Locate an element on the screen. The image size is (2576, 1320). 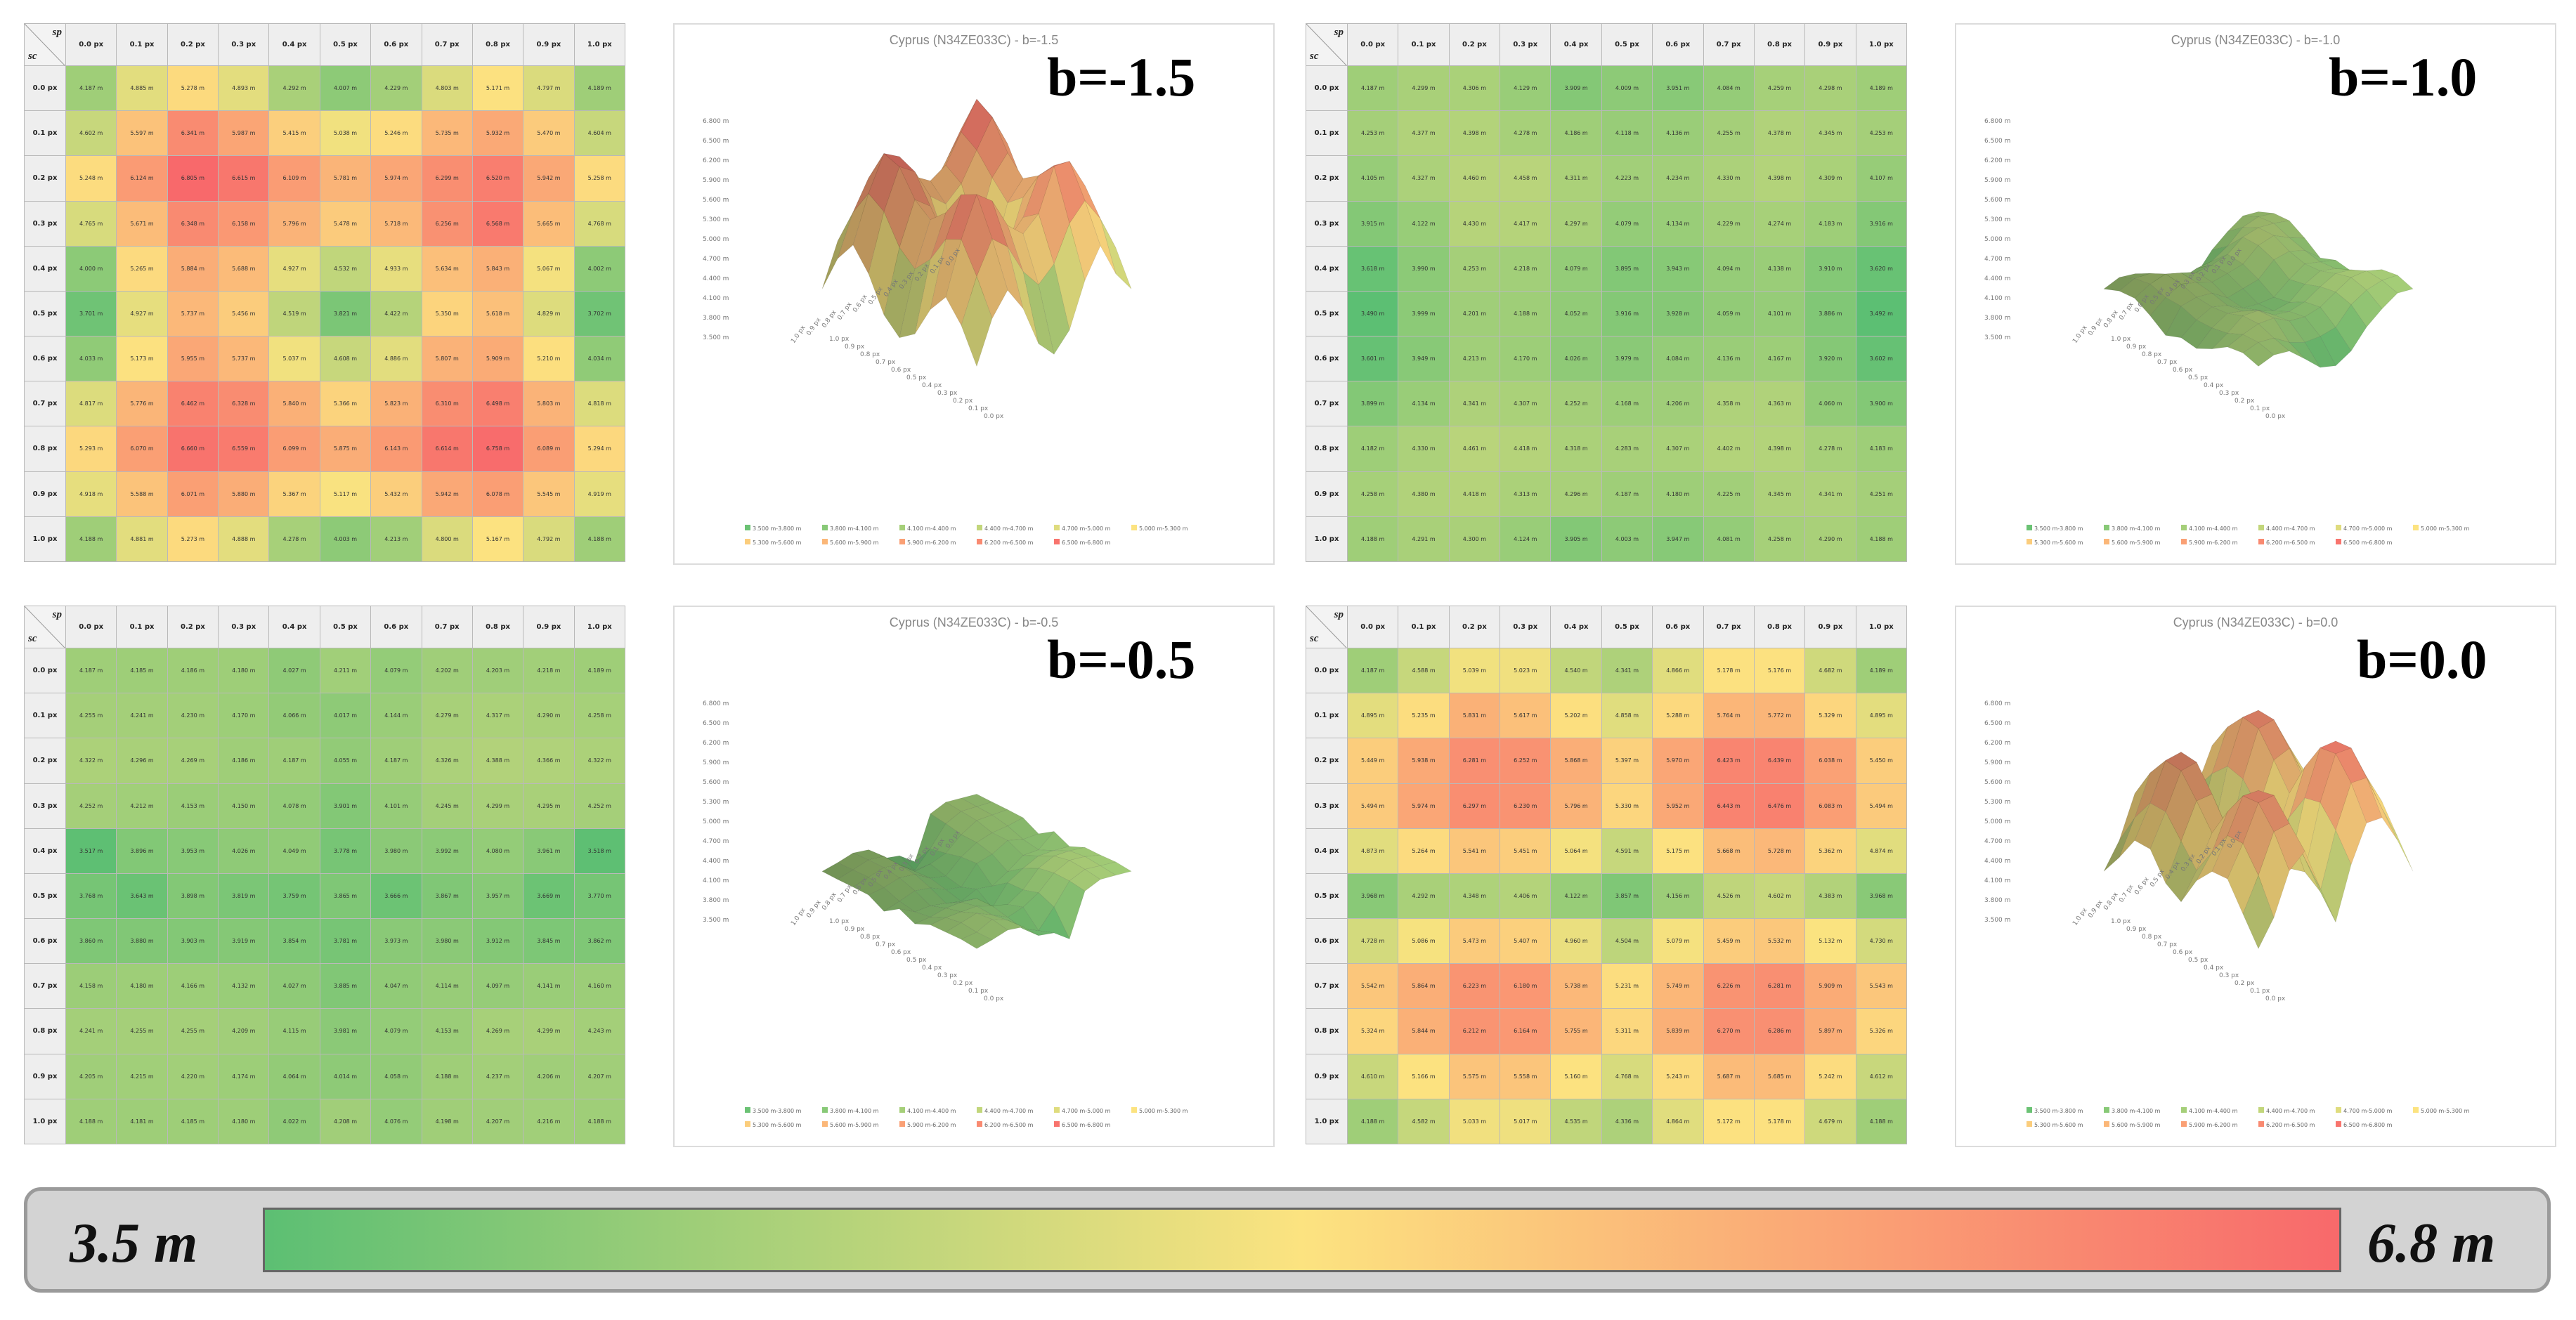
column-header: 1.0 px is located at coordinates (1881, 45).